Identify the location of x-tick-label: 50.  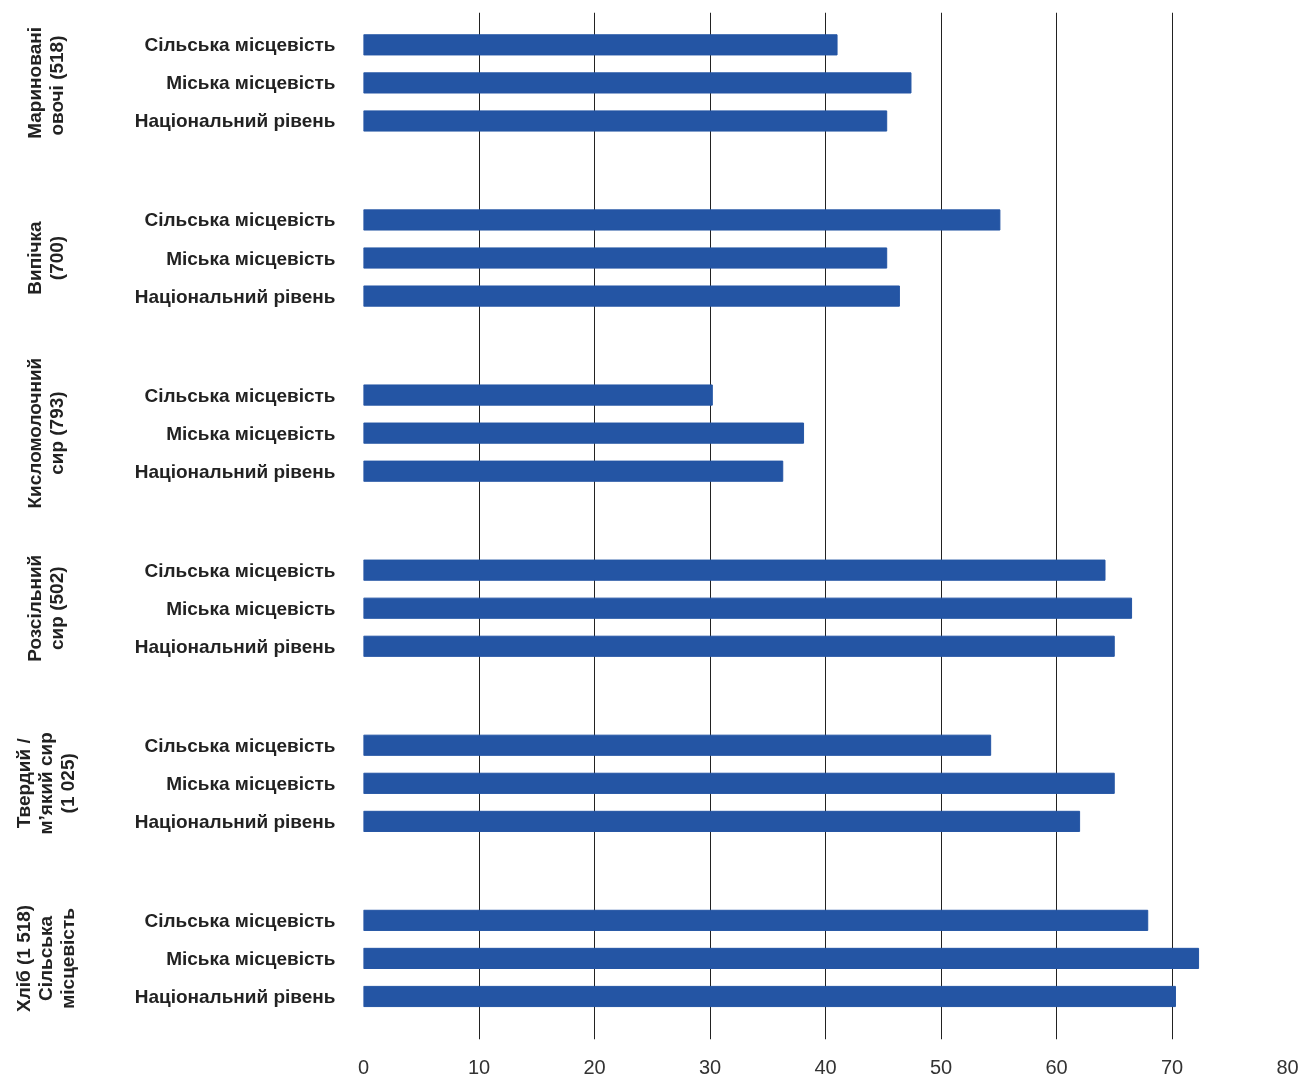
(941, 1065).